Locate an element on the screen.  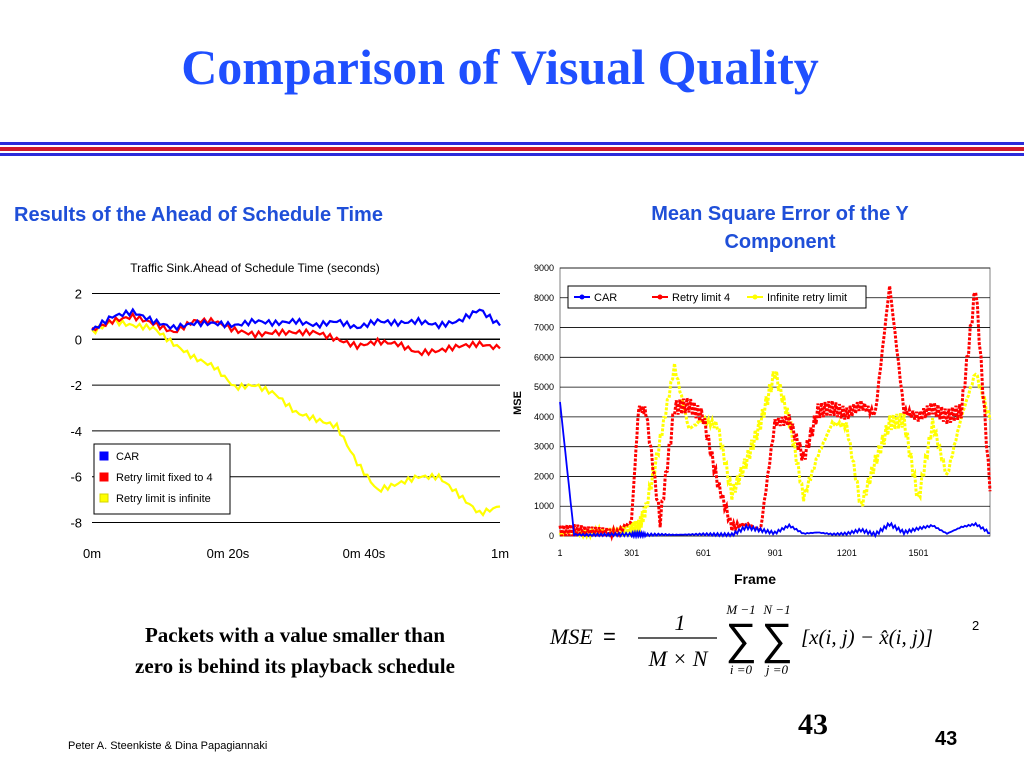
left-chart-series is located at coordinates (296, 412).